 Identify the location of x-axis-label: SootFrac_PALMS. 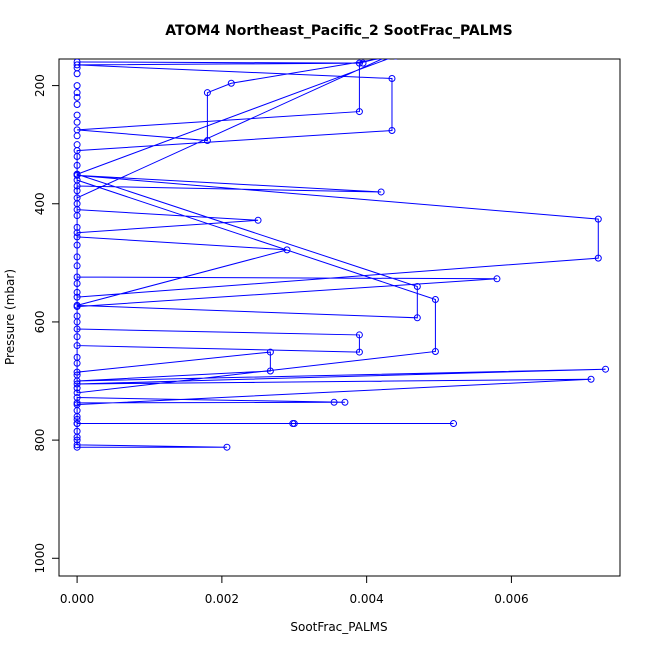
(338, 627).